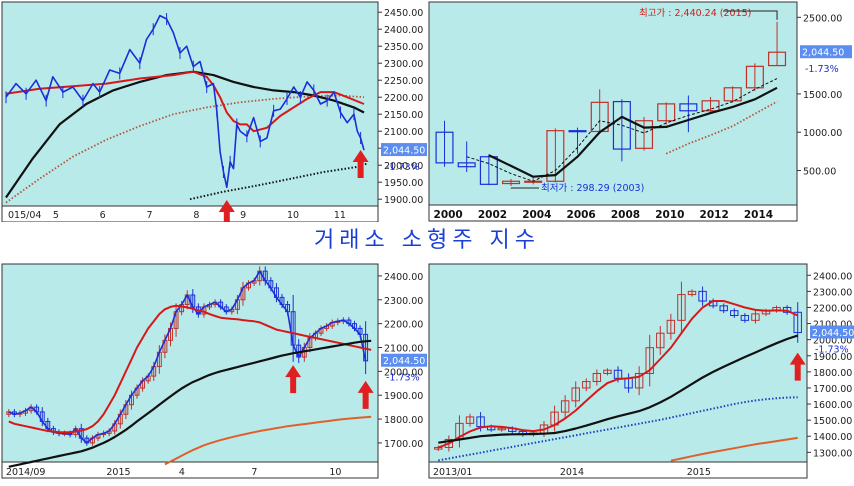 Image resolution: width=854 pixels, height=486 pixels. What do you see at coordinates (625, 215) in the screenshot?
I see `x-tick-label: 2008` at bounding box center [625, 215].